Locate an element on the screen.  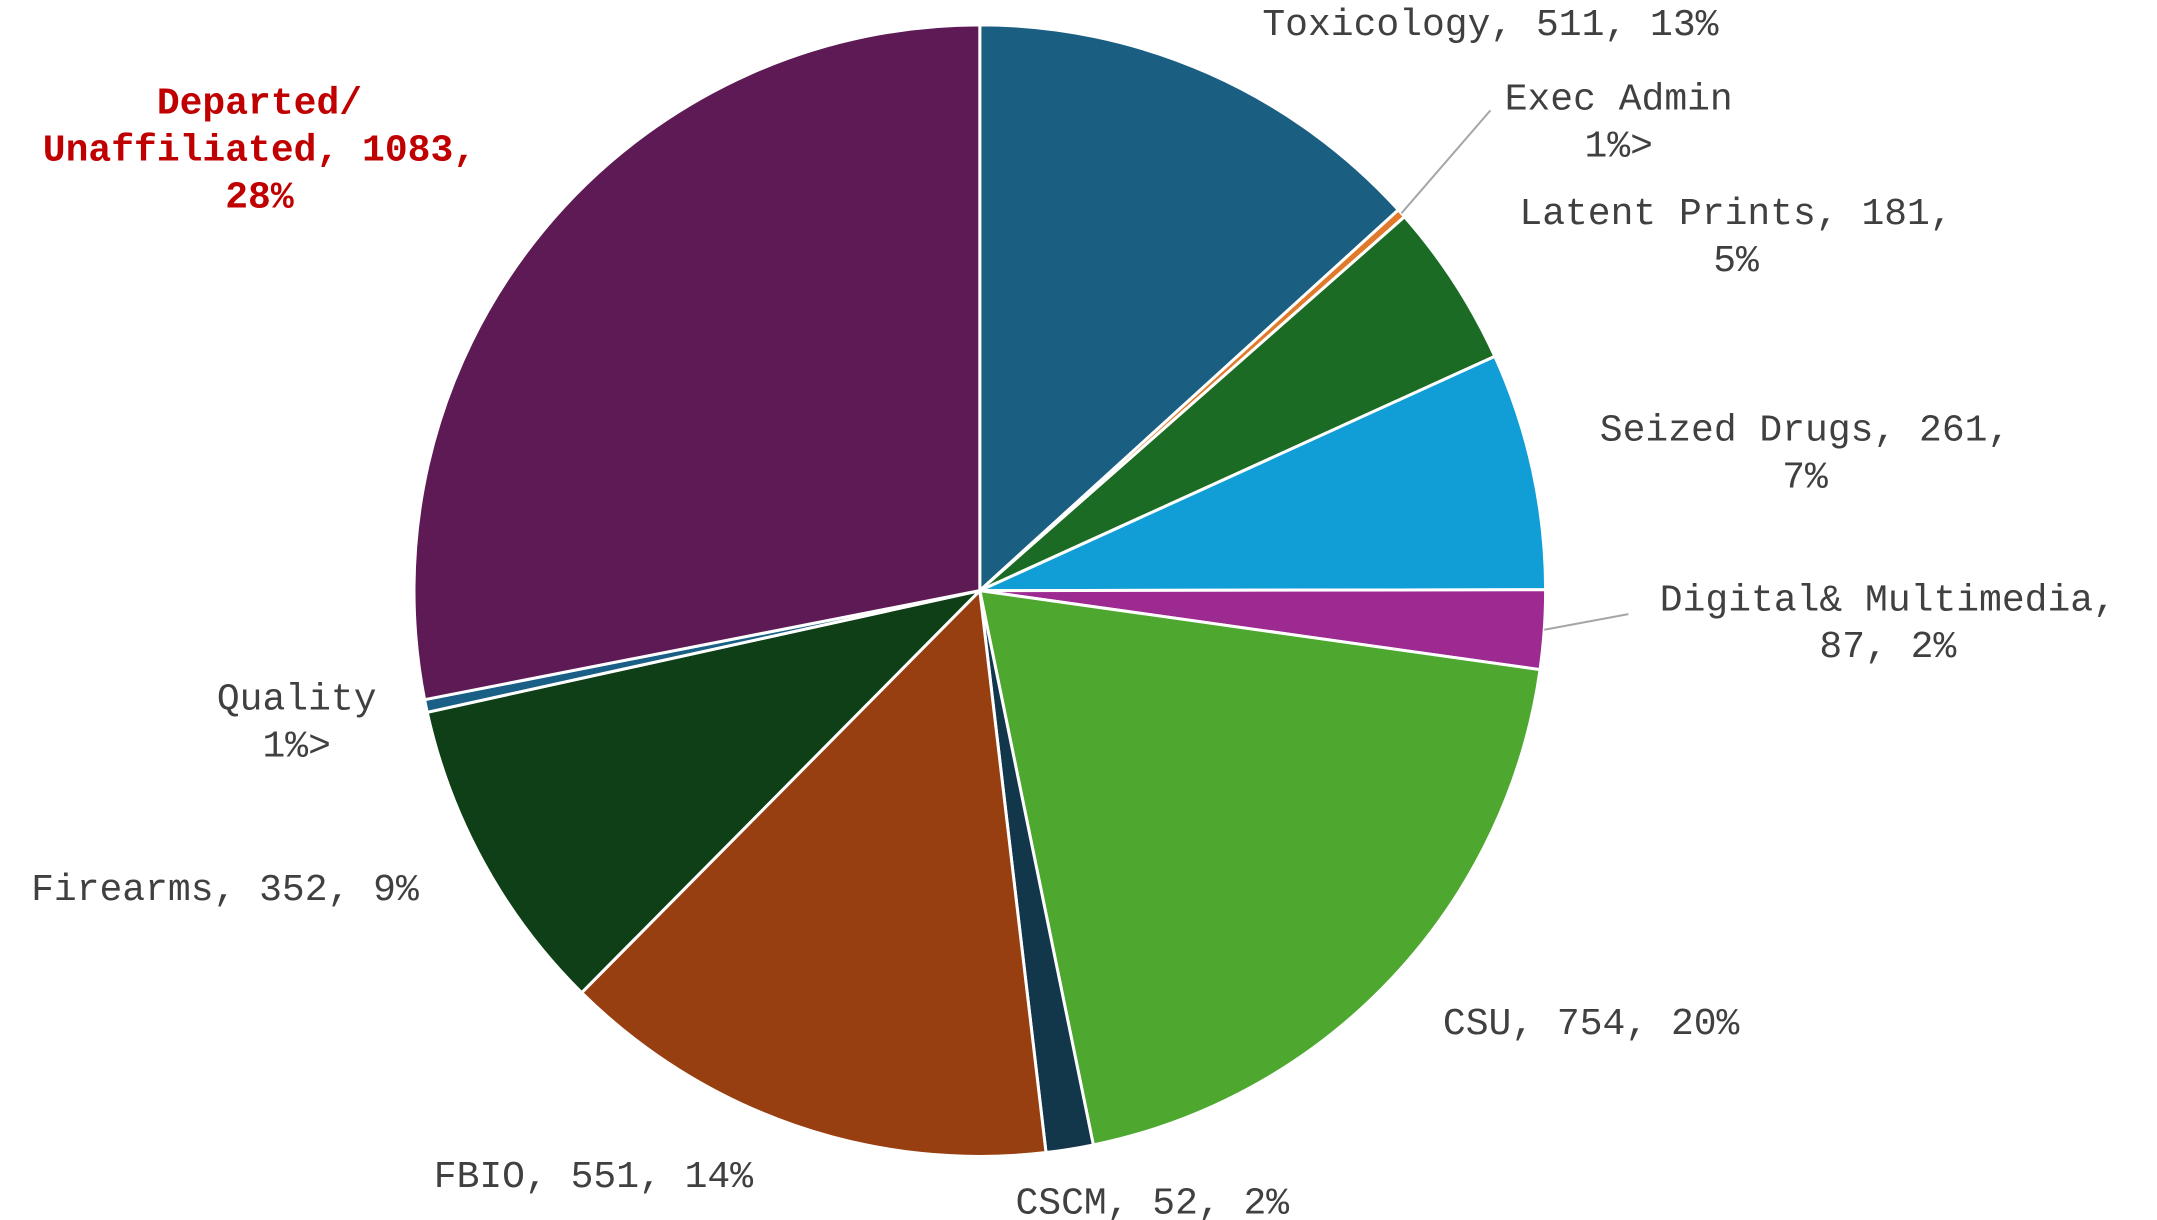
data-label-line: Unaffiliated, 1083, is located at coordinates (259, 150).